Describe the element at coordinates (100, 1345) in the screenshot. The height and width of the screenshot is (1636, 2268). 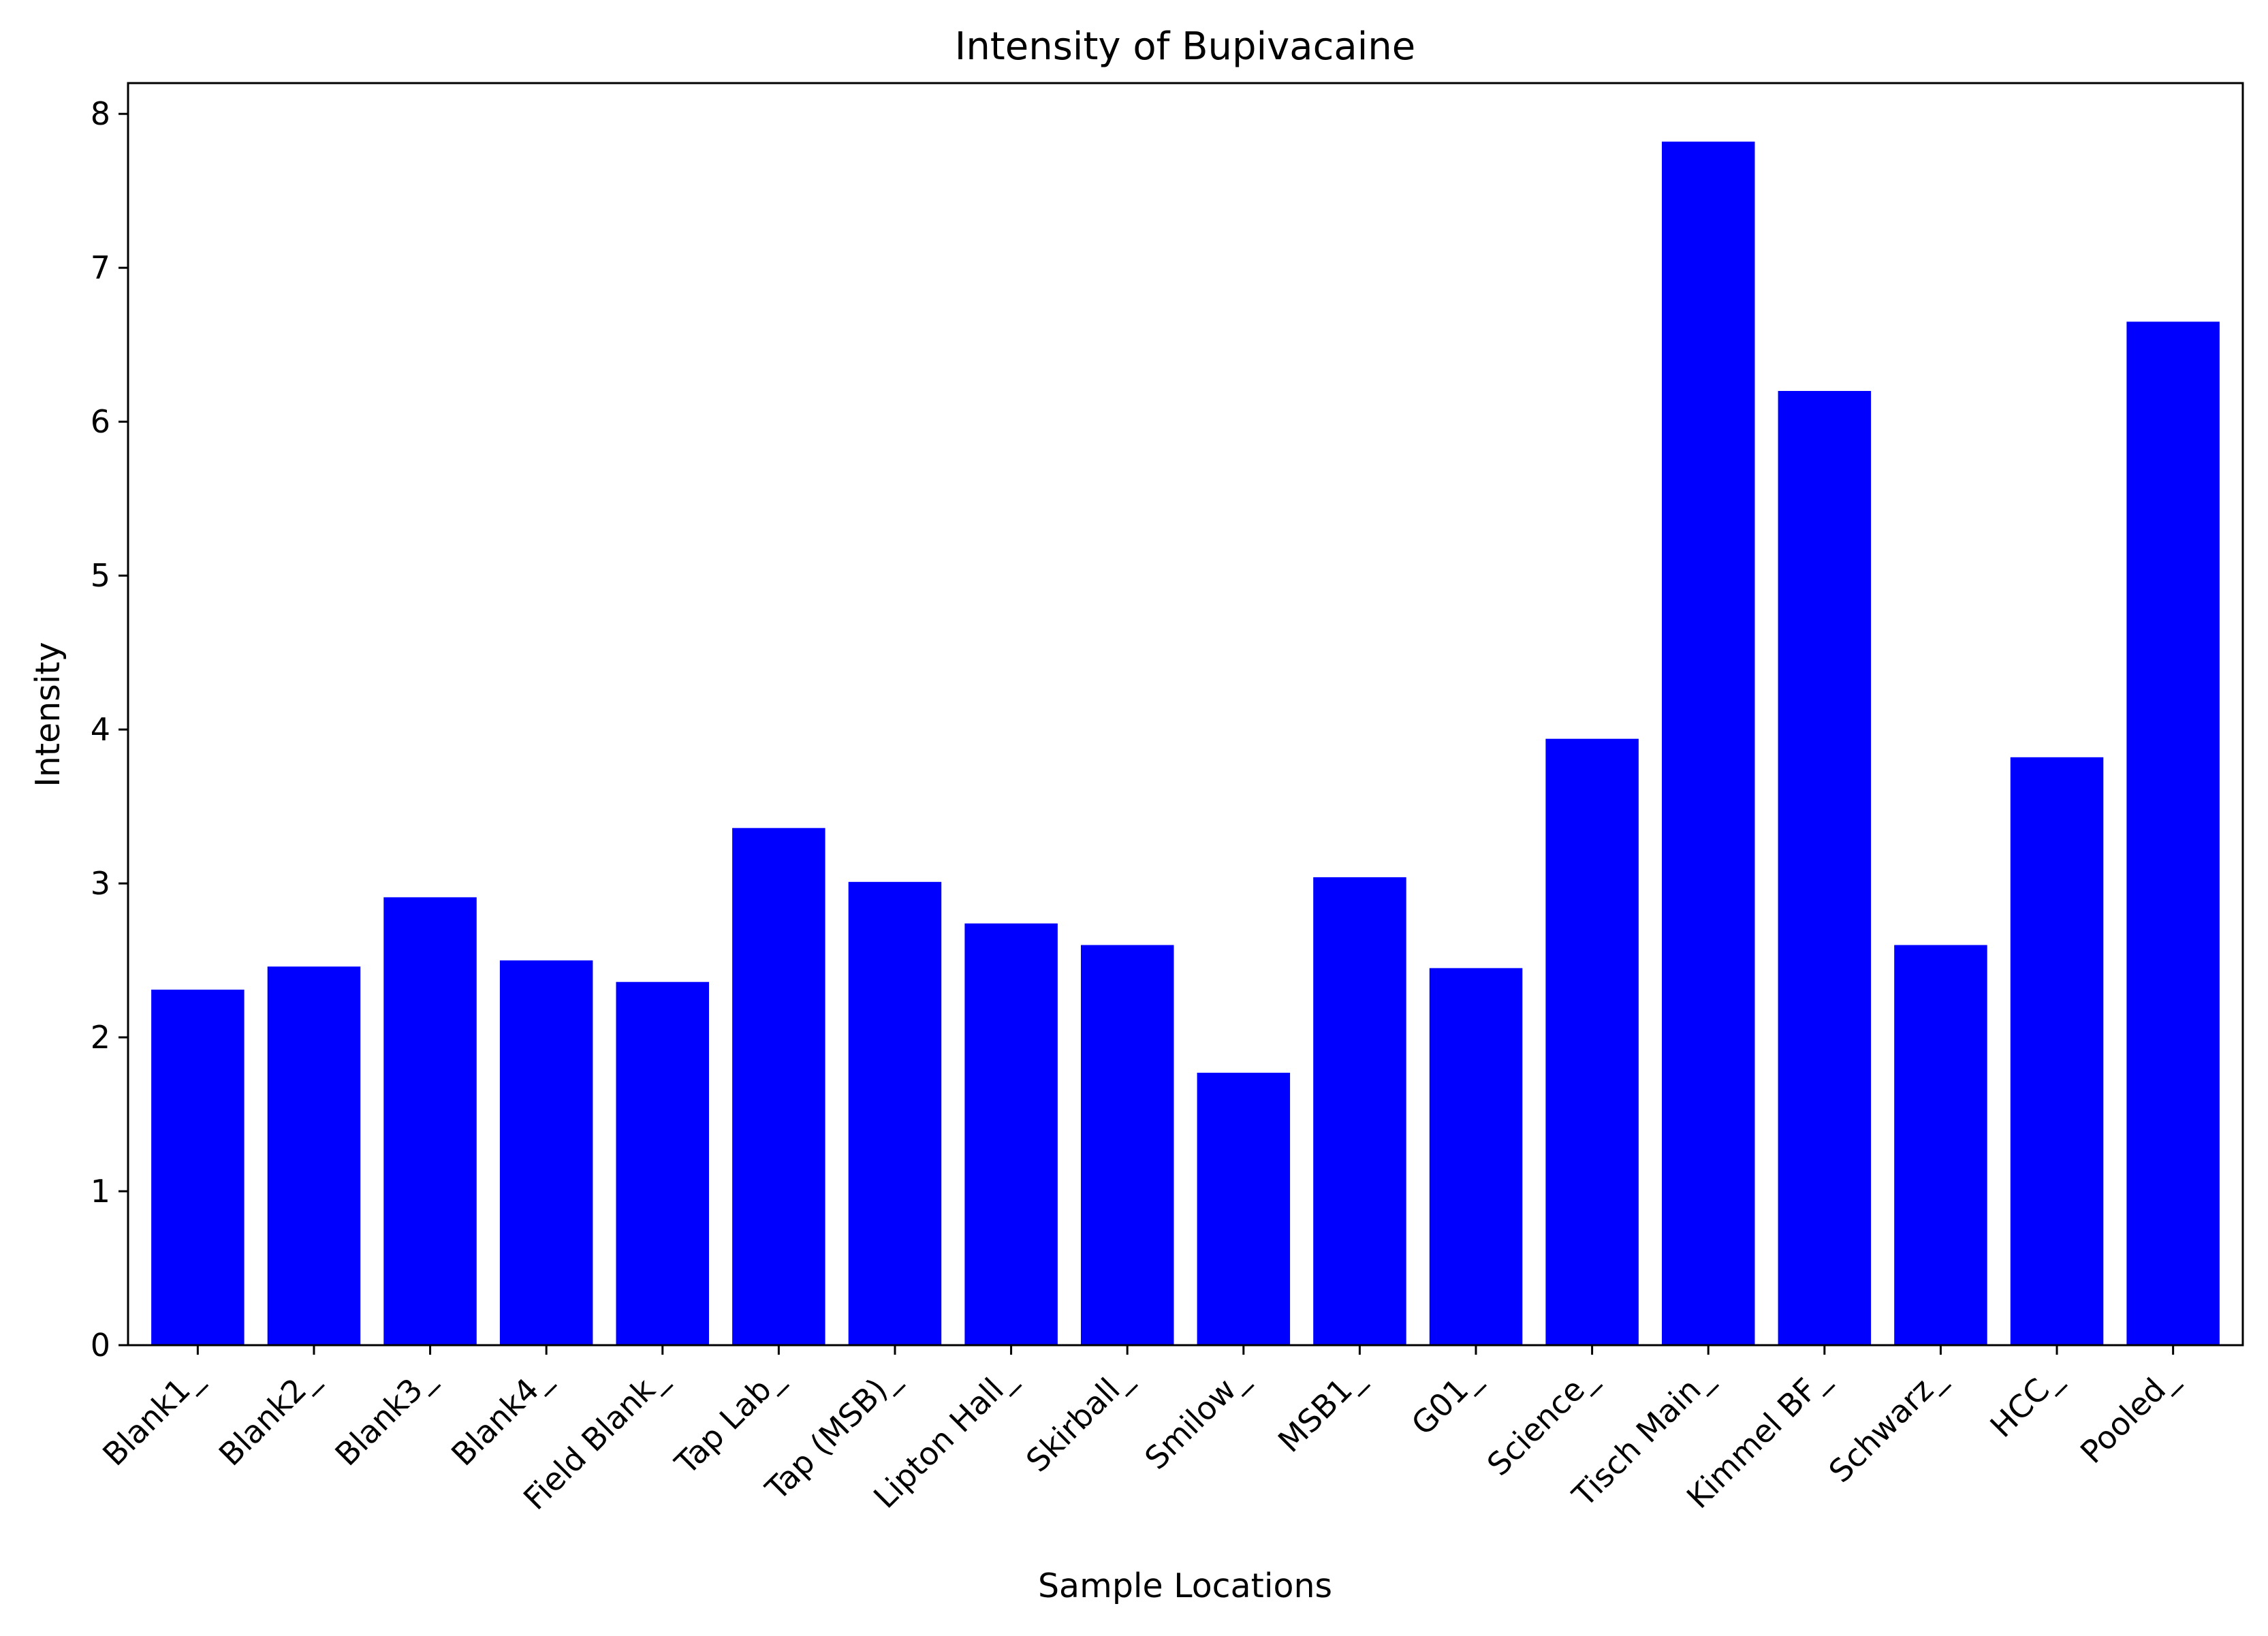
I see `y-tick-label: 0` at that location.